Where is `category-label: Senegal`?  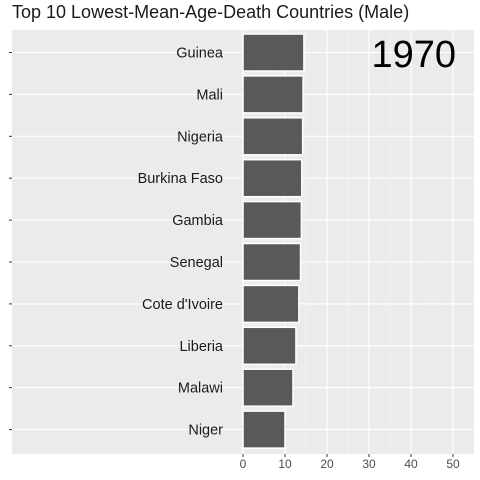 category-label: Senegal is located at coordinates (196, 263).